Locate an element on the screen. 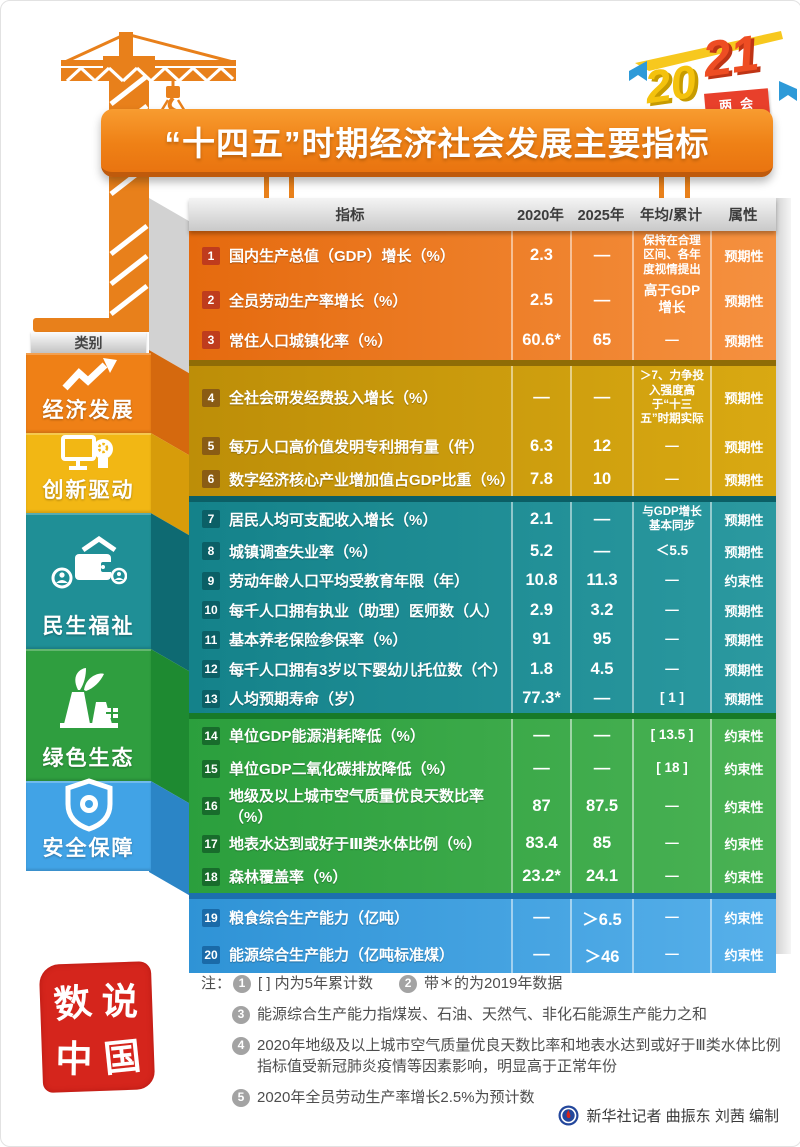  footnote-number: 1 is located at coordinates (242, 984).